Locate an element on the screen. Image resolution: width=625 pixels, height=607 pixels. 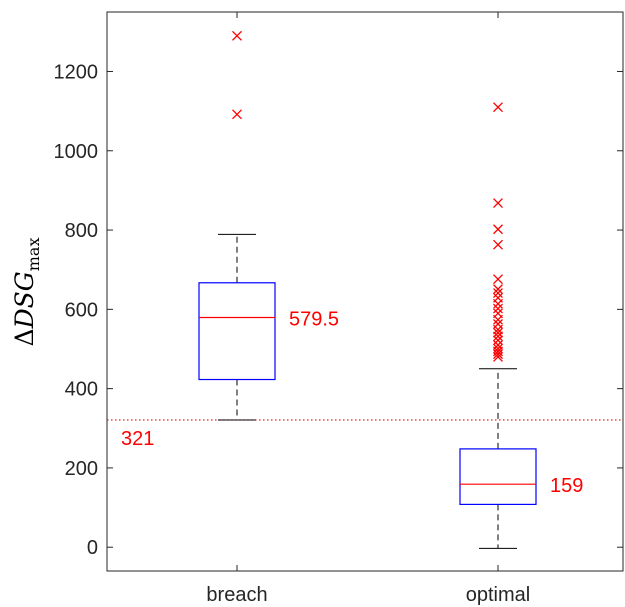
y-tick-label: 400 is located at coordinates (81, 390).